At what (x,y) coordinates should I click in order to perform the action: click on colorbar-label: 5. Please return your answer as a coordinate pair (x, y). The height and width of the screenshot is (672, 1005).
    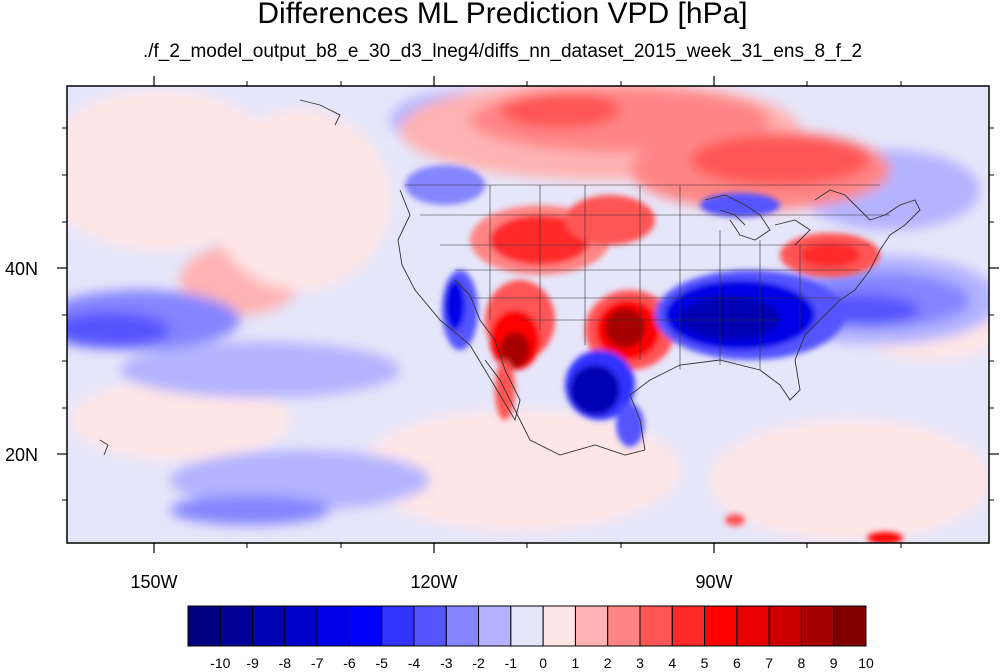
    Looking at the image, I should click on (705, 663).